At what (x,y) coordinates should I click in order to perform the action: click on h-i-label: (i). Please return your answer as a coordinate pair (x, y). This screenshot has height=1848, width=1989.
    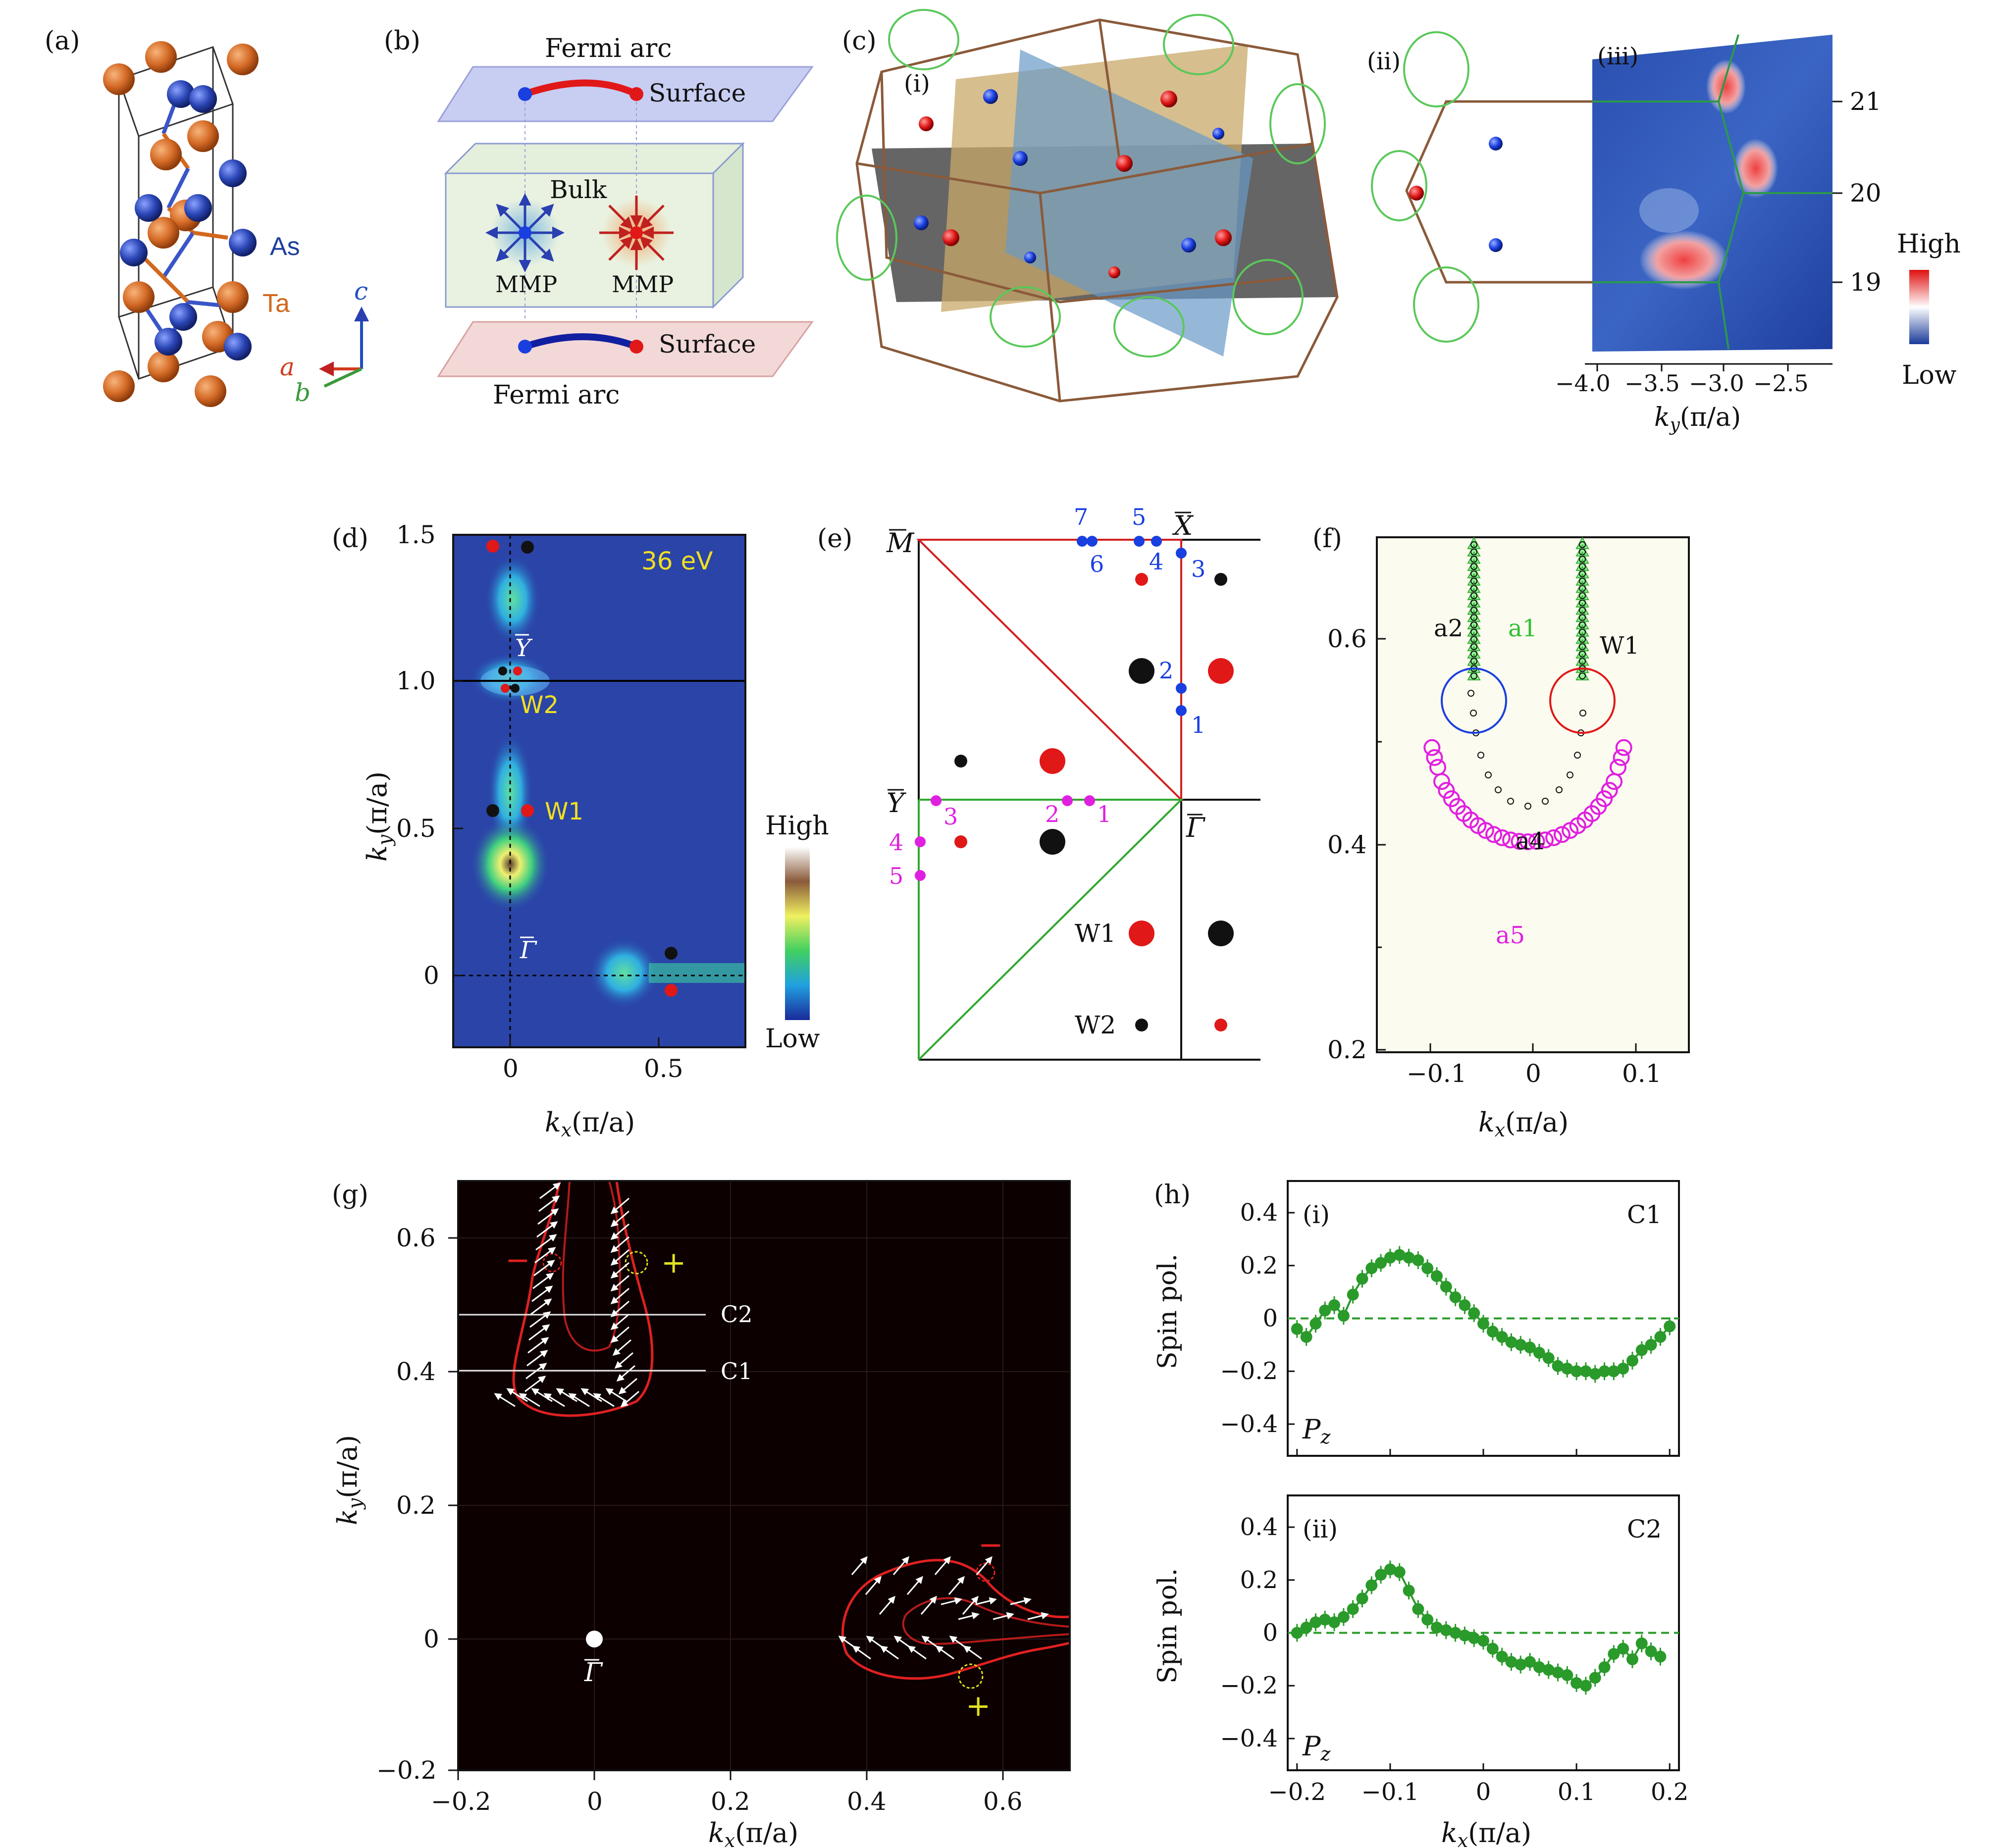
    Looking at the image, I should click on (1316, 1214).